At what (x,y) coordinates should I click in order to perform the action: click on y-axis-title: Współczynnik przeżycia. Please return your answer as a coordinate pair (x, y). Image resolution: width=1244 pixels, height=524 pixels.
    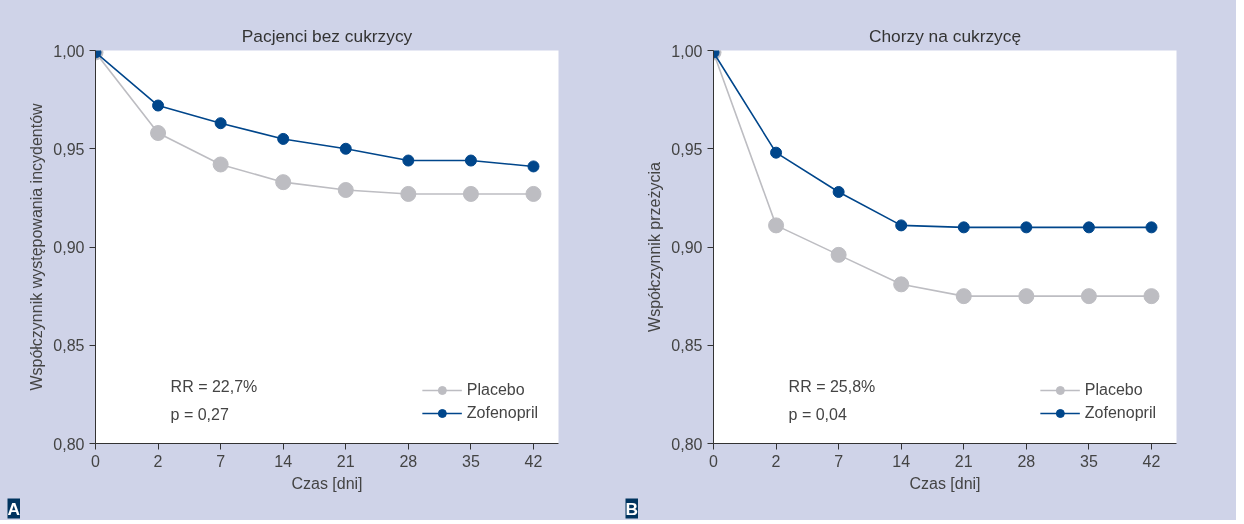
    Looking at the image, I should click on (655, 246).